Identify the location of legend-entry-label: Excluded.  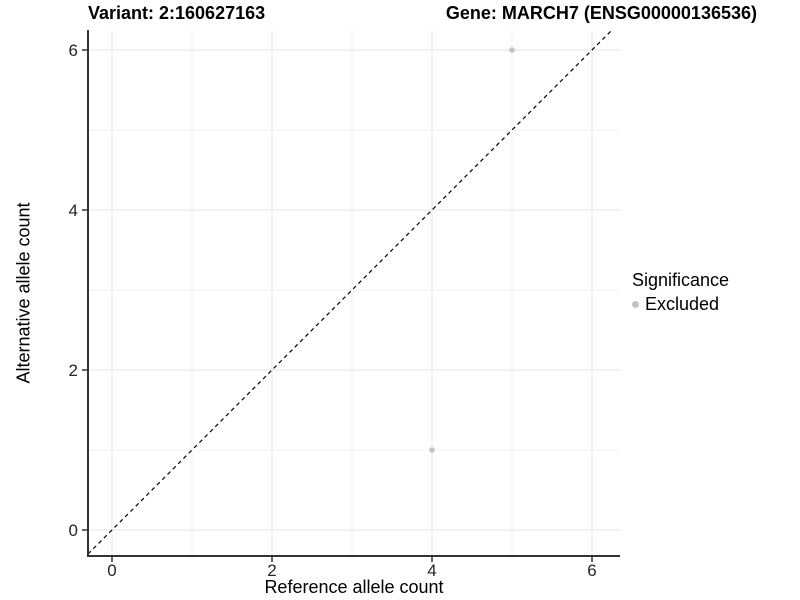
(682, 304).